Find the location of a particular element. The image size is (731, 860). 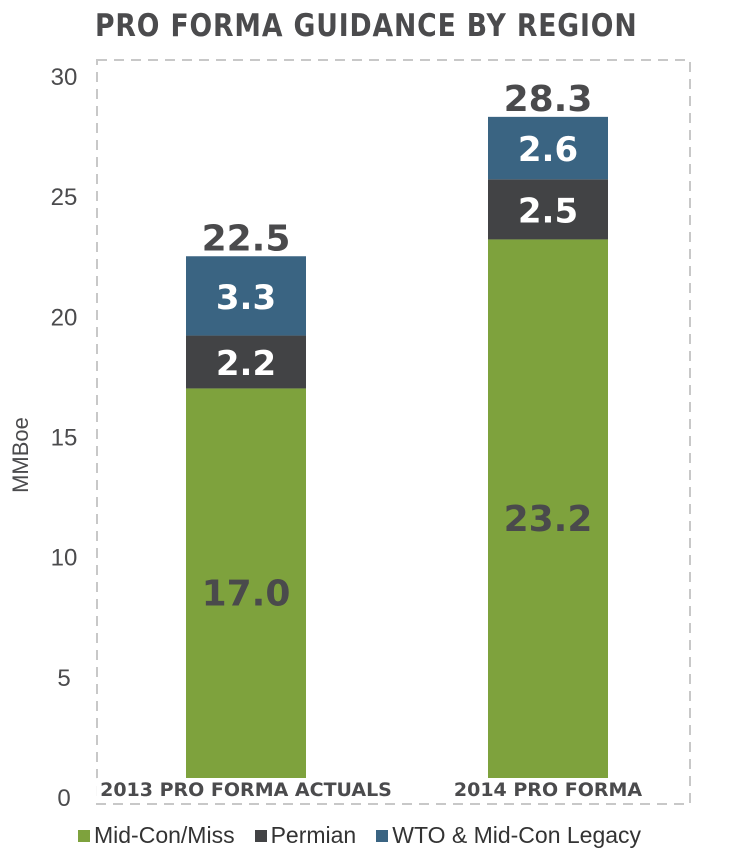

legend-item: Mid-Con/Miss is located at coordinates (156, 835).